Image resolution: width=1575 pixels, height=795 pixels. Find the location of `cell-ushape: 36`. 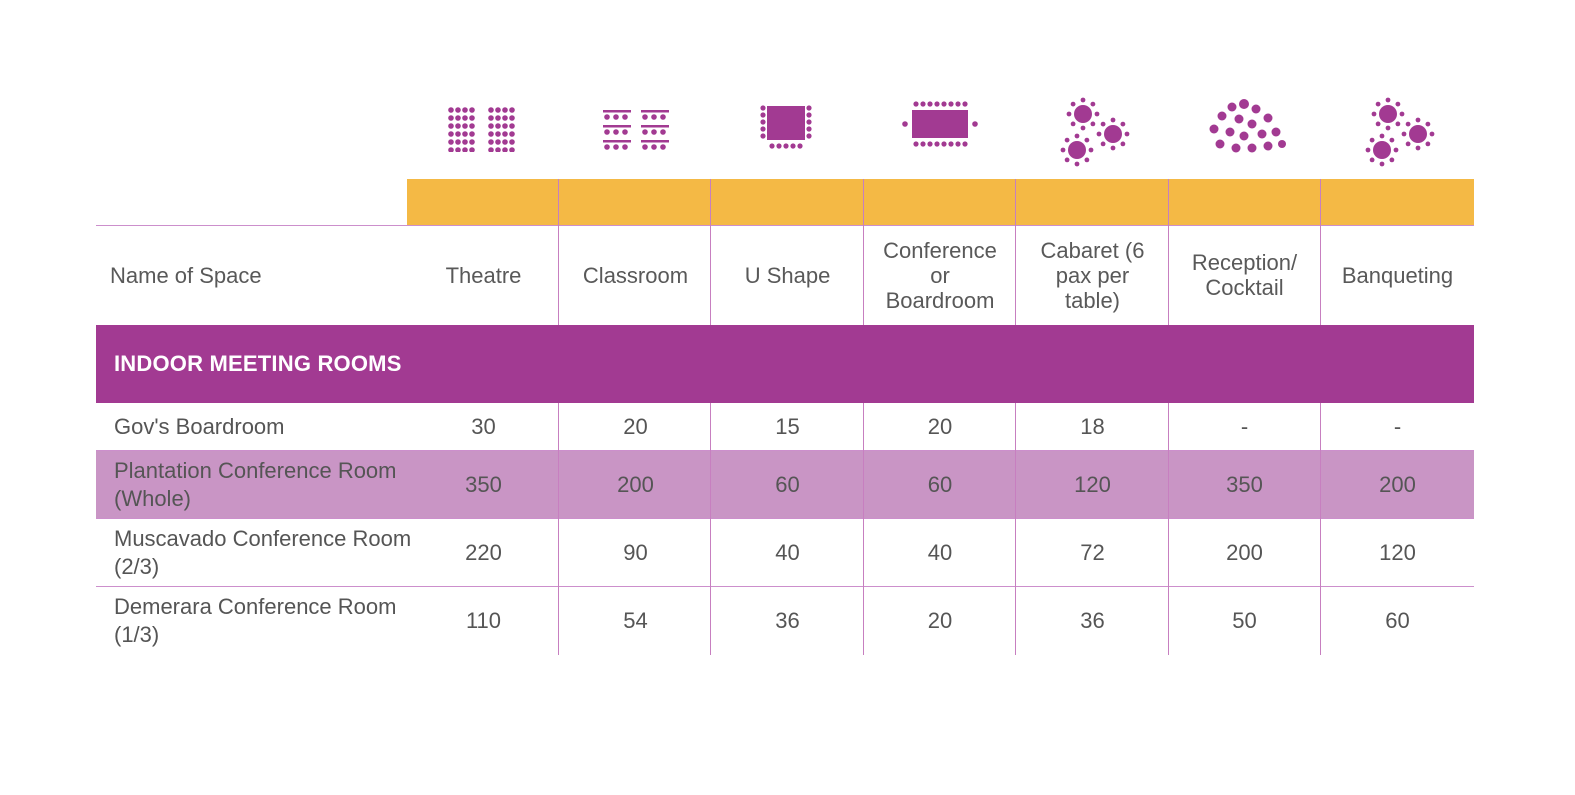

cell-ushape: 36 is located at coordinates (787, 620).